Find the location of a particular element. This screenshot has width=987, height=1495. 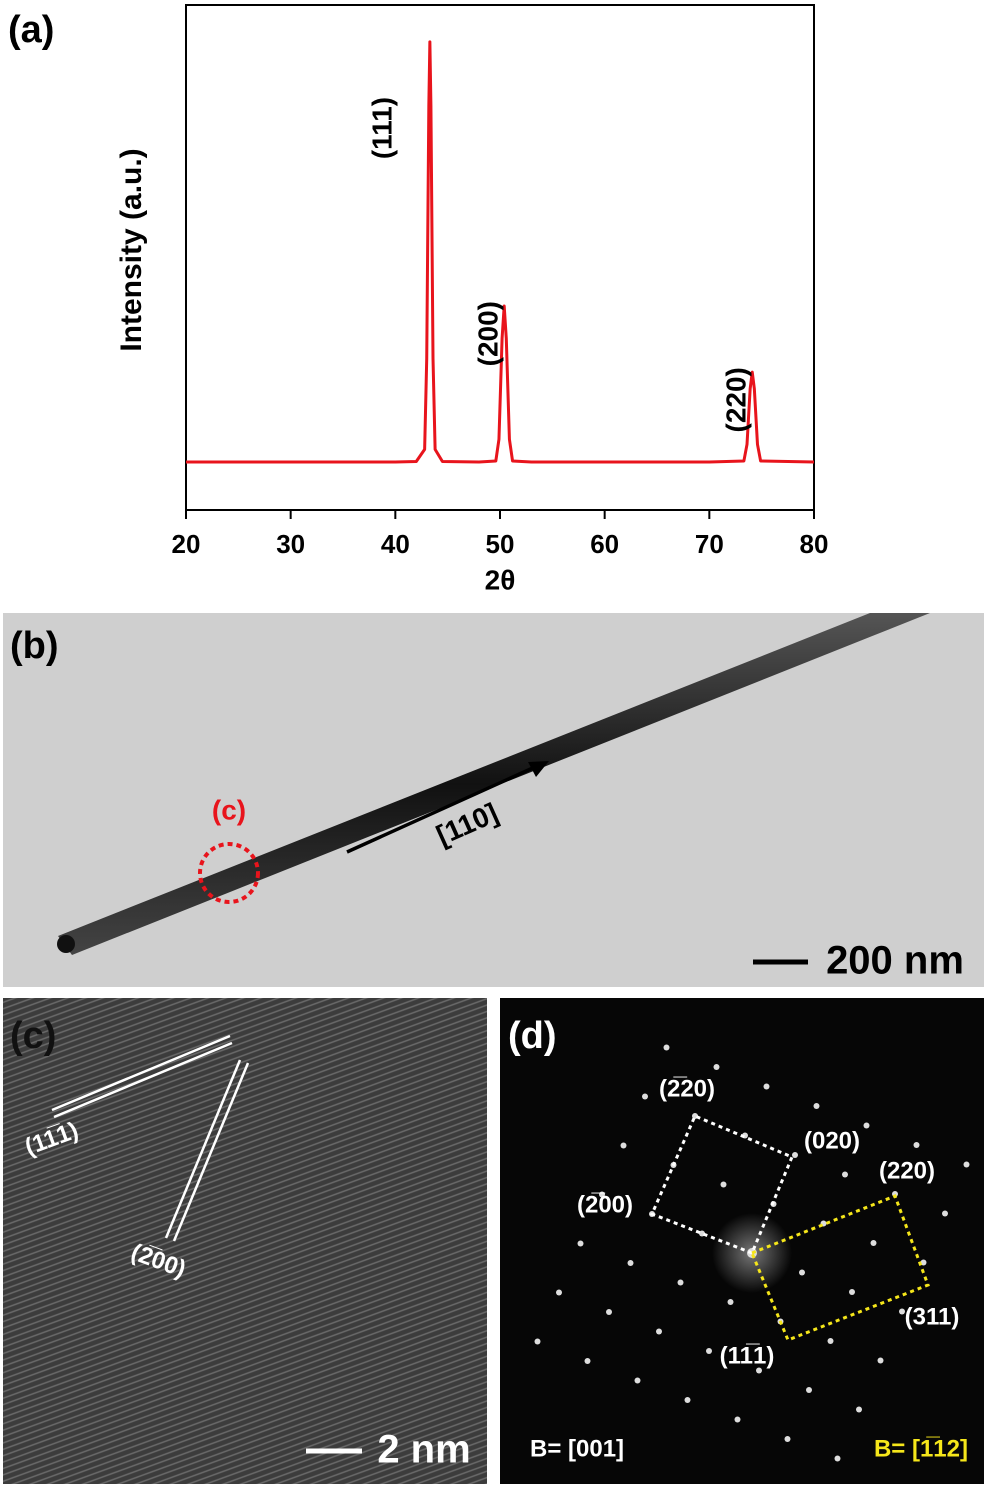

x-tick-label: 20 is located at coordinates (186, 544).